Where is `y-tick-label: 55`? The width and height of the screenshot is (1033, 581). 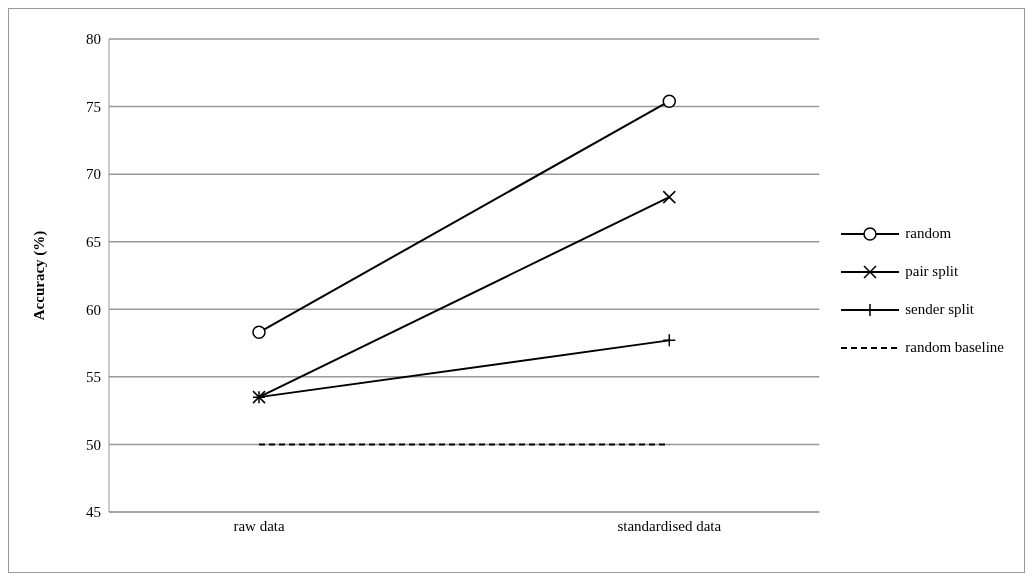
y-tick-label: 55 is located at coordinates (93, 377).